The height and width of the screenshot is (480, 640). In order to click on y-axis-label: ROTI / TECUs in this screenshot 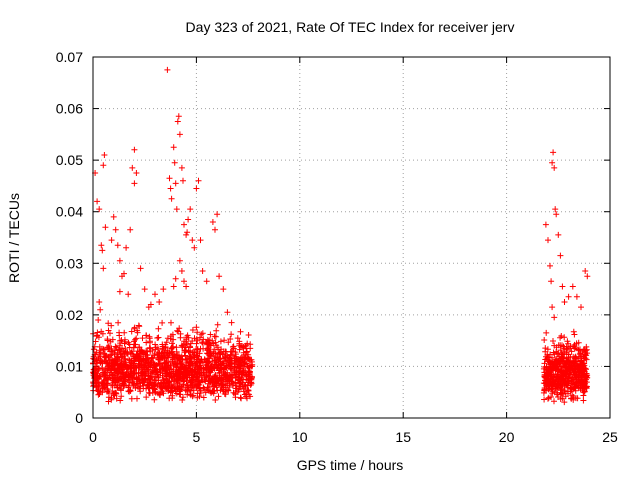, I will do `click(14, 238)`.